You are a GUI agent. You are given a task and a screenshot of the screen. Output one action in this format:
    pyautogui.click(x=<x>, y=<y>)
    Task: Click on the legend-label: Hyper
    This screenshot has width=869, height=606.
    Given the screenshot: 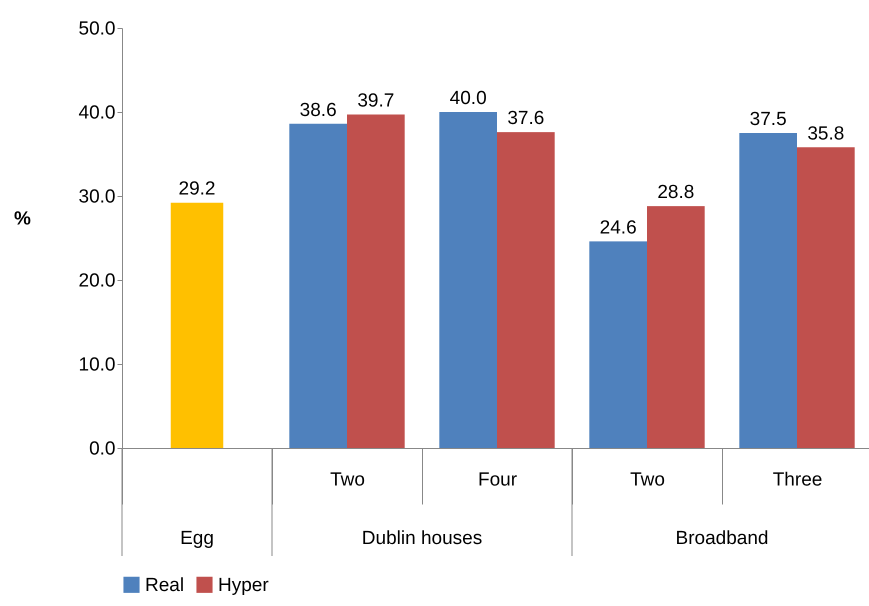 What is the action you would take?
    pyautogui.click(x=244, y=585)
    